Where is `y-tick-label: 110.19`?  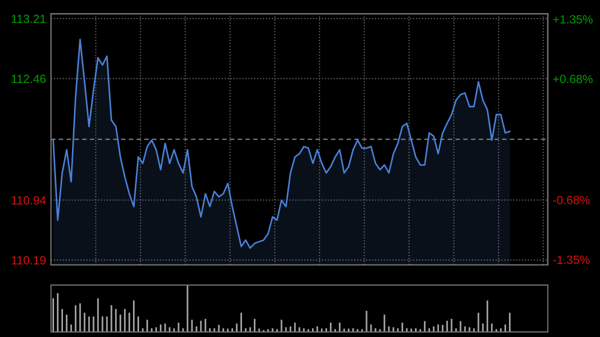 y-tick-label: 110.19 is located at coordinates (29, 260).